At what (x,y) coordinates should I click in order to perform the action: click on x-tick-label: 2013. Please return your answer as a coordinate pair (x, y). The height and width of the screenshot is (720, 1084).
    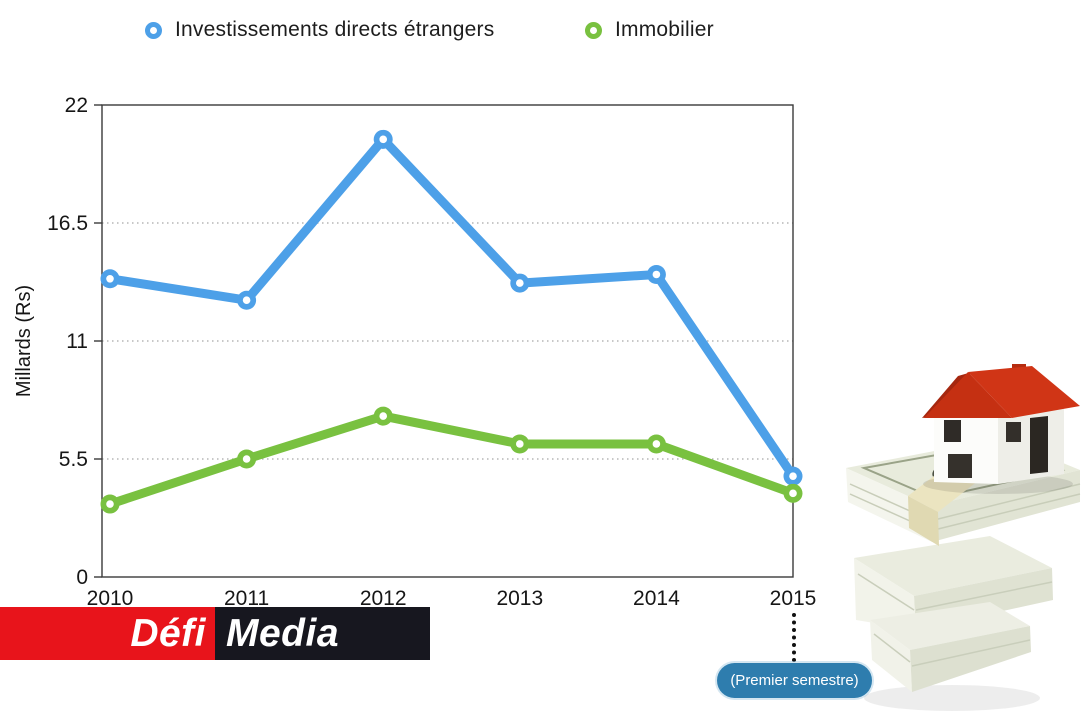
    Looking at the image, I should click on (519, 598).